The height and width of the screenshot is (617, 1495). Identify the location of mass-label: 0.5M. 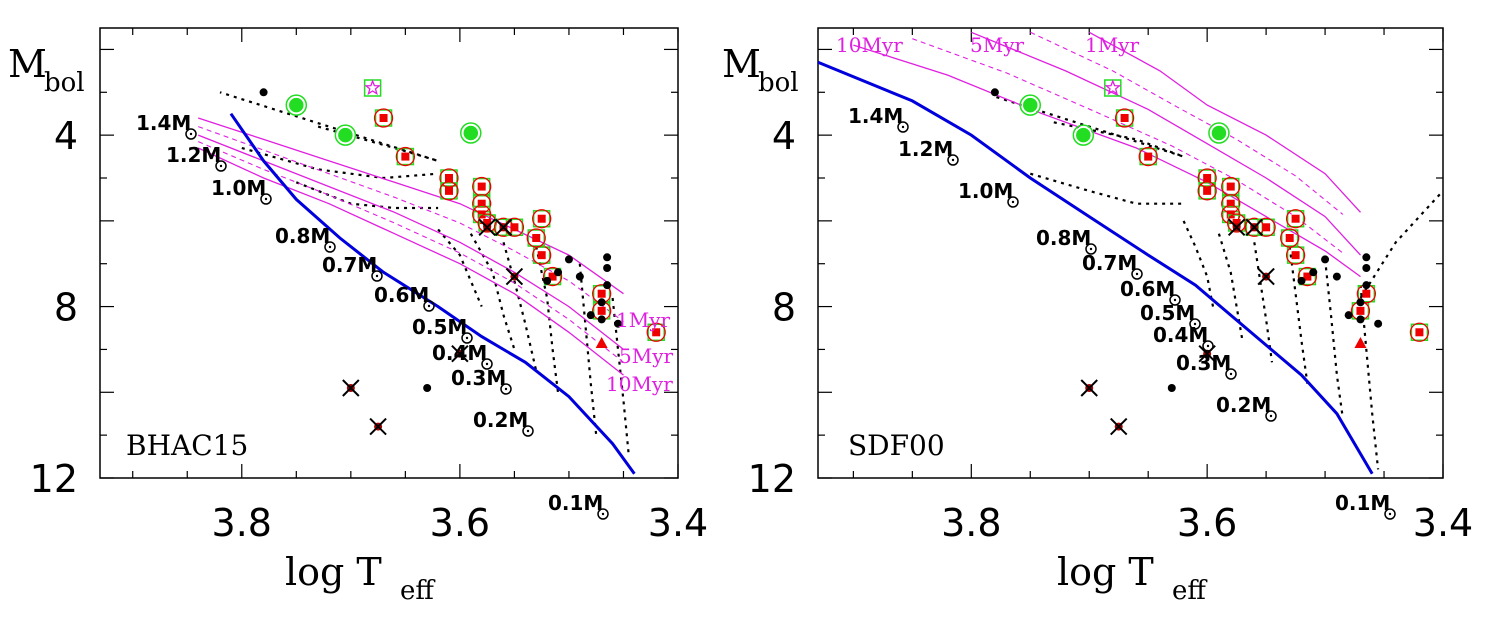
(439, 327).